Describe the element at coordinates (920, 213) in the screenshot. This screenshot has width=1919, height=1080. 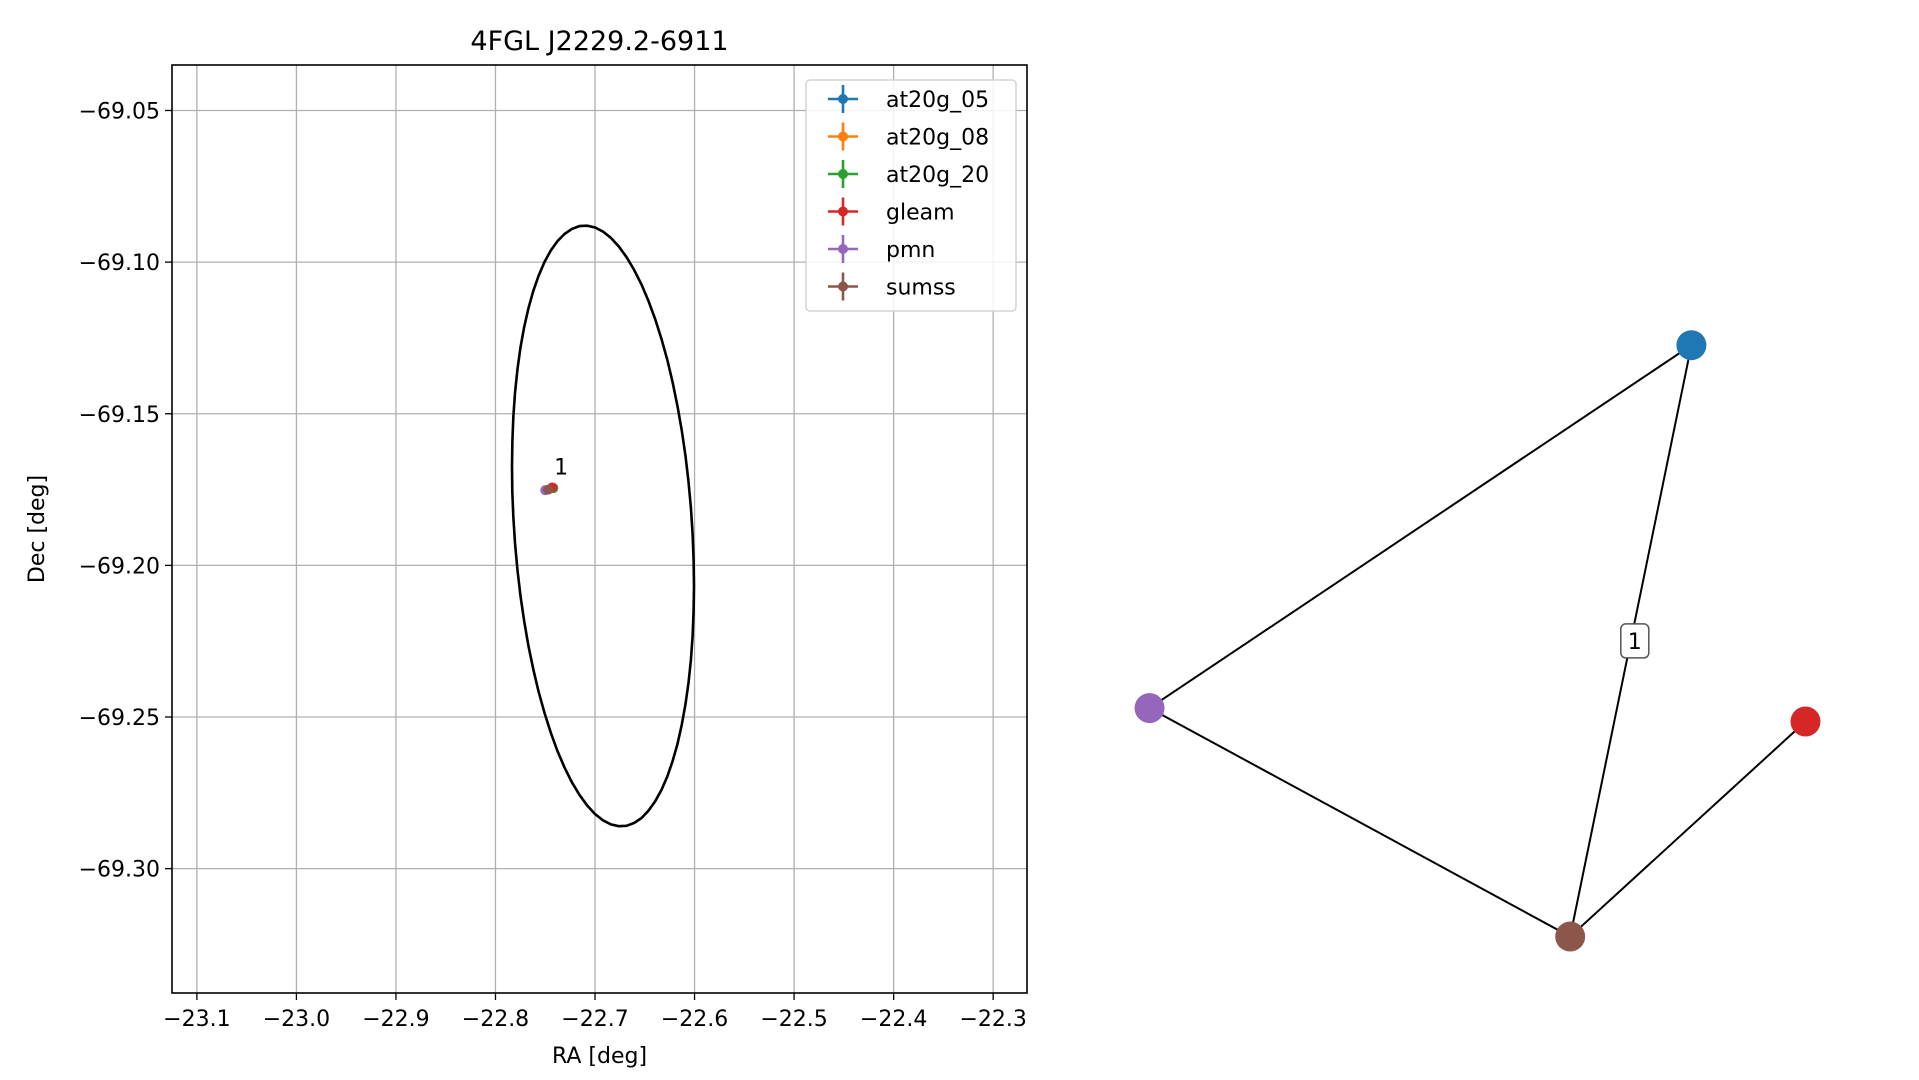
I see `legend-label: gleam` at that location.